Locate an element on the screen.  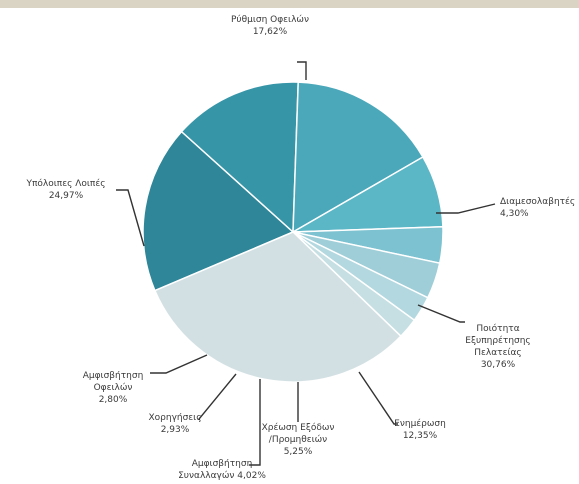
slice-label: Ποιότητα Εξυπηρέτησης Πελατείας 30,76% is located at coordinates (497, 346).